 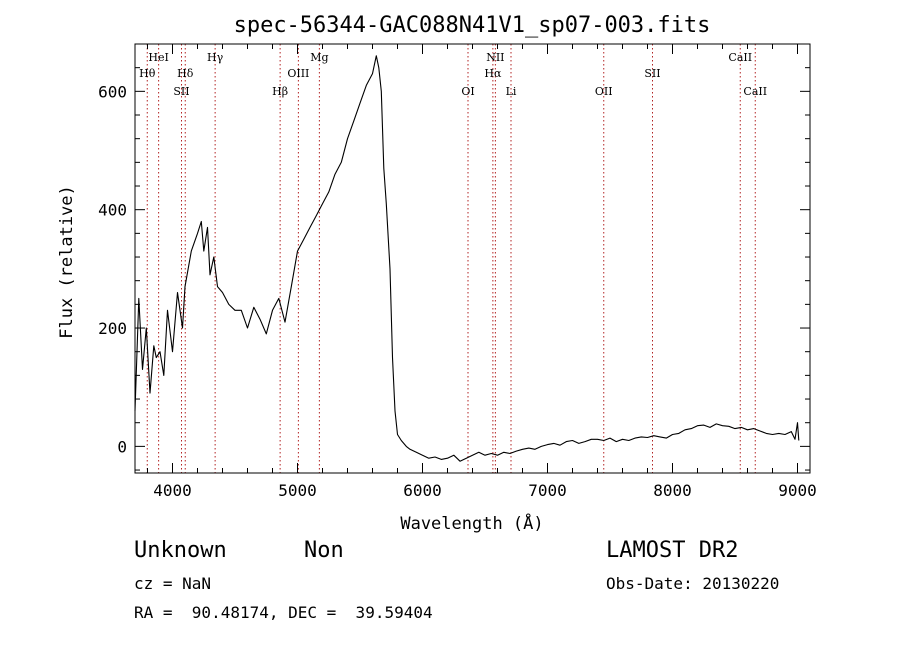 I want to click on marker-label: Hγ, so click(x=215, y=57).